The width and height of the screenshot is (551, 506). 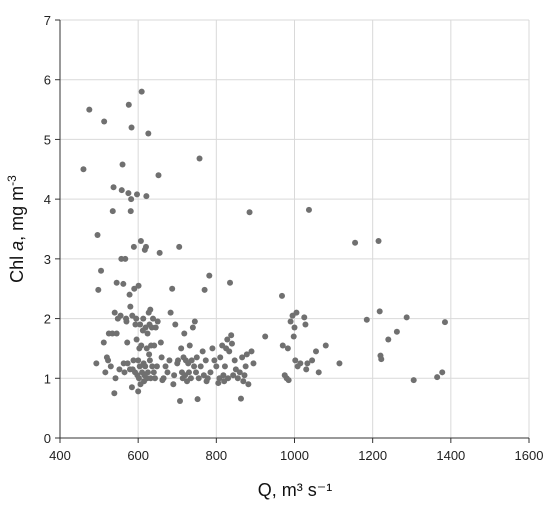 I want to click on x-tick-label: 1600, so click(x=529, y=455).